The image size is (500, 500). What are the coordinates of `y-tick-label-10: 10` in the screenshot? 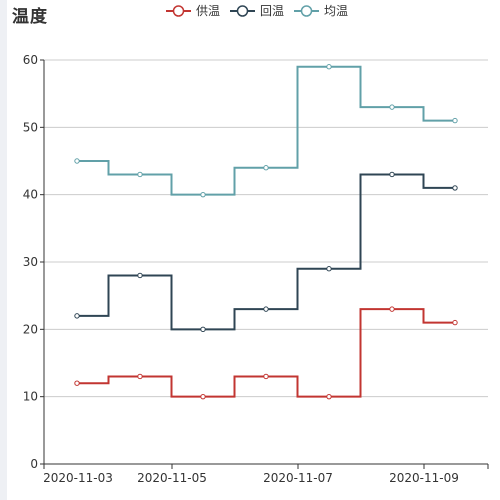 It's located at (30, 397).